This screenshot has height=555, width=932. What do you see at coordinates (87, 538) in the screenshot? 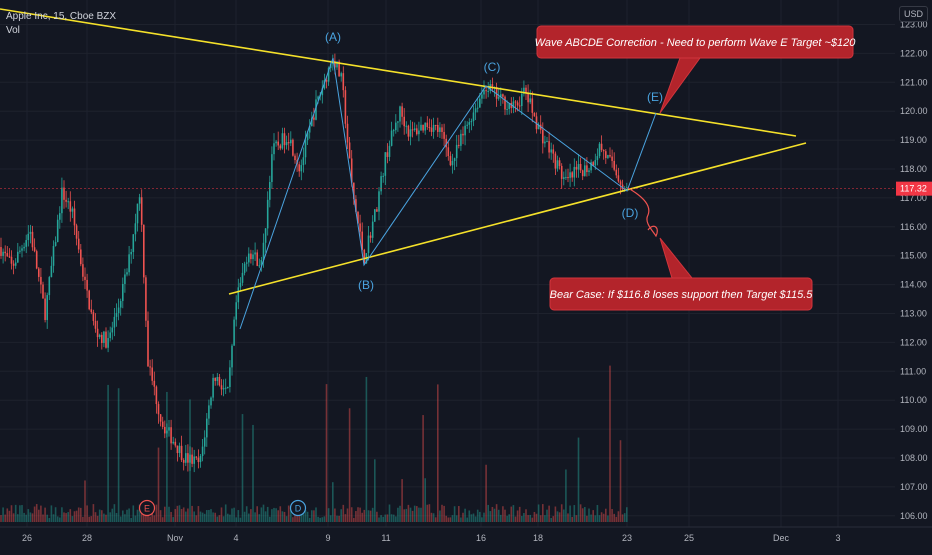
I see `time-tick-label: 28` at bounding box center [87, 538].